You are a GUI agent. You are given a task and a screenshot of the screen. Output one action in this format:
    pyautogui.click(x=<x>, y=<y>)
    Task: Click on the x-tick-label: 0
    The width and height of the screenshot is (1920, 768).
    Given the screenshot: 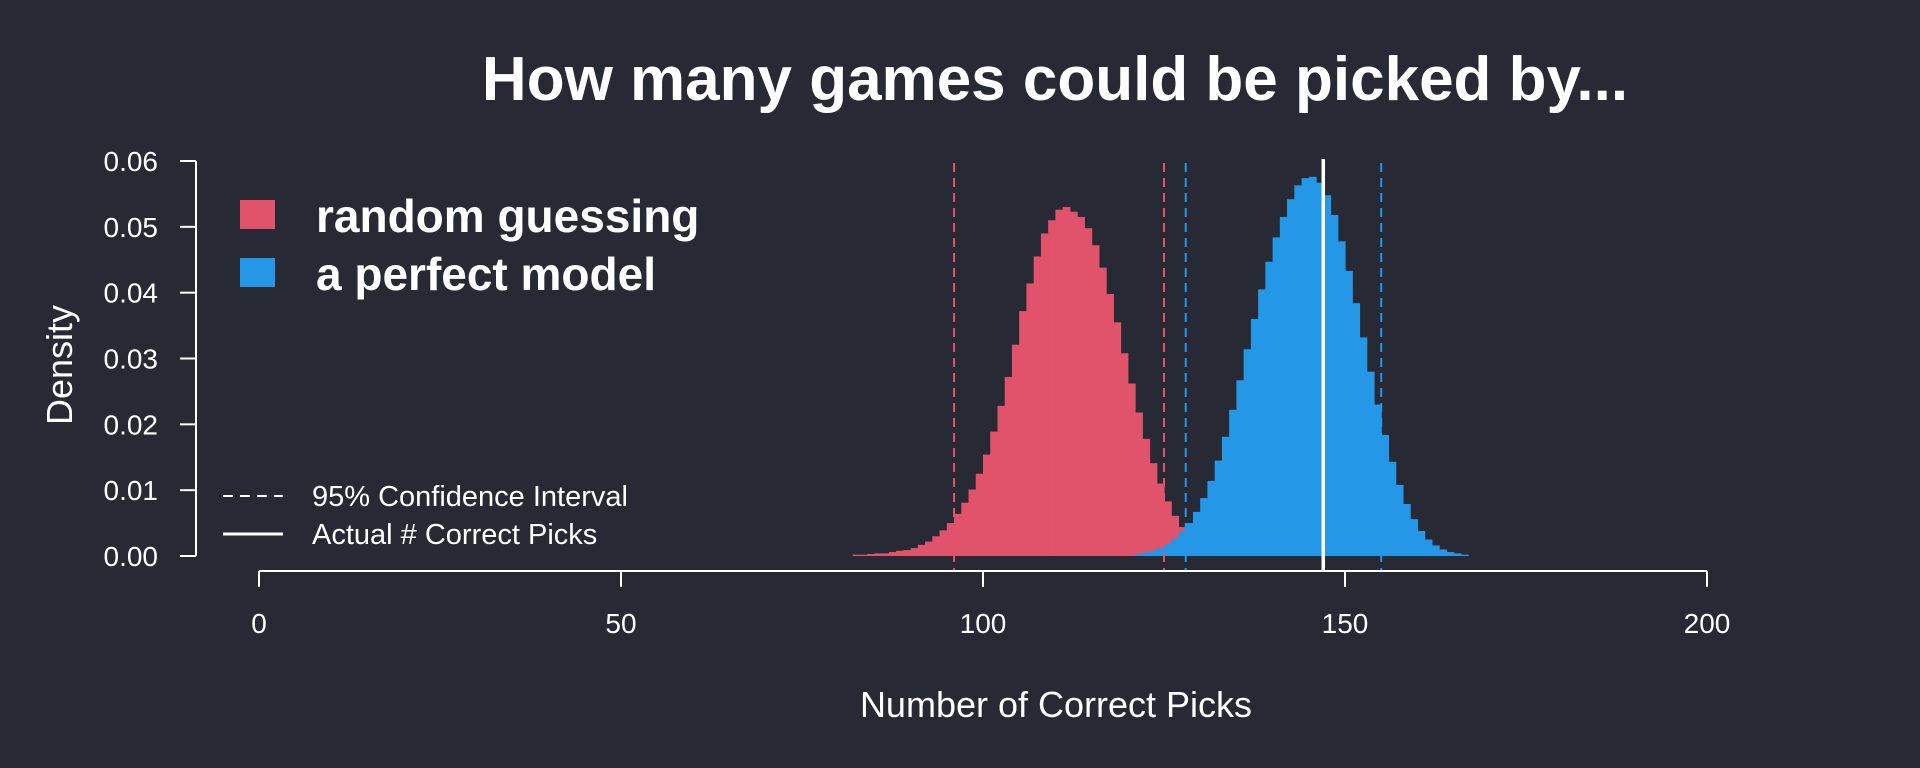 What is the action you would take?
    pyautogui.click(x=259, y=623)
    